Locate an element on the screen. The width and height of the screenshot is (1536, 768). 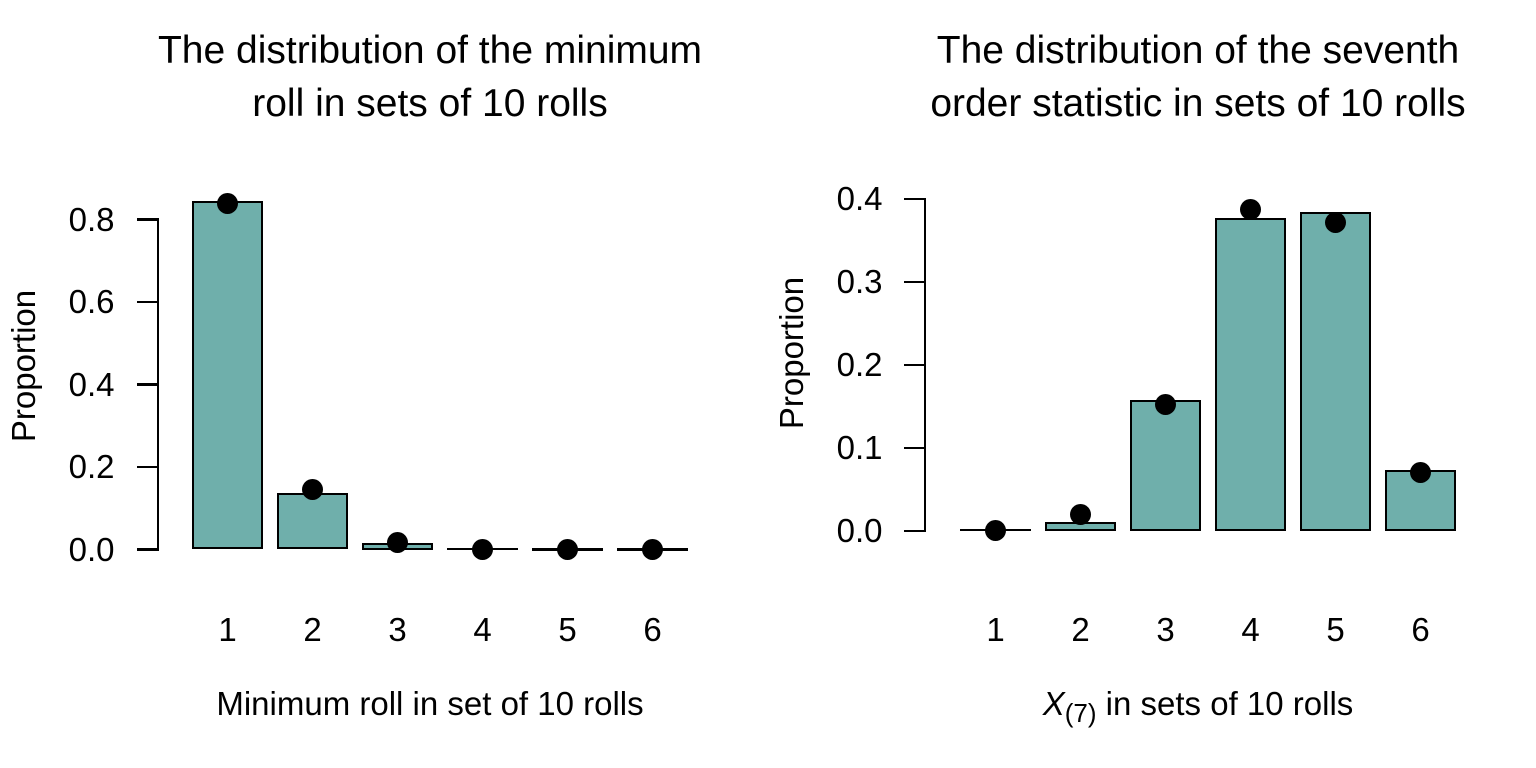
x-axis-label-variable: X is located at coordinates (1053, 703).